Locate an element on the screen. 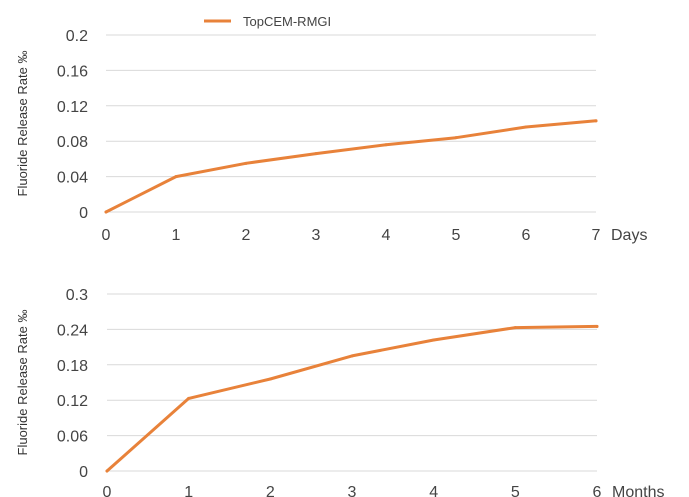 Image resolution: width=689 pixels, height=497 pixels. x-tick-label: 7 is located at coordinates (596, 235).